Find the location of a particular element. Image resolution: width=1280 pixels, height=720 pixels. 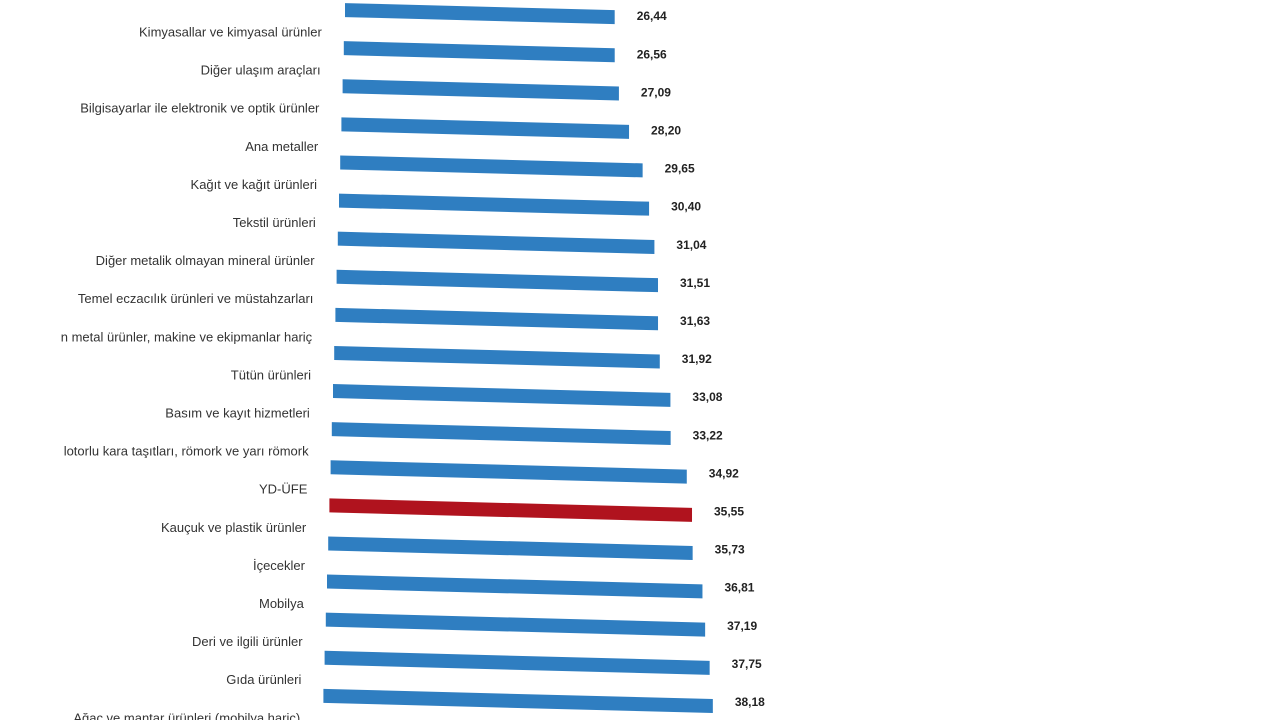

value-label: 33,22 is located at coordinates (708, 435).